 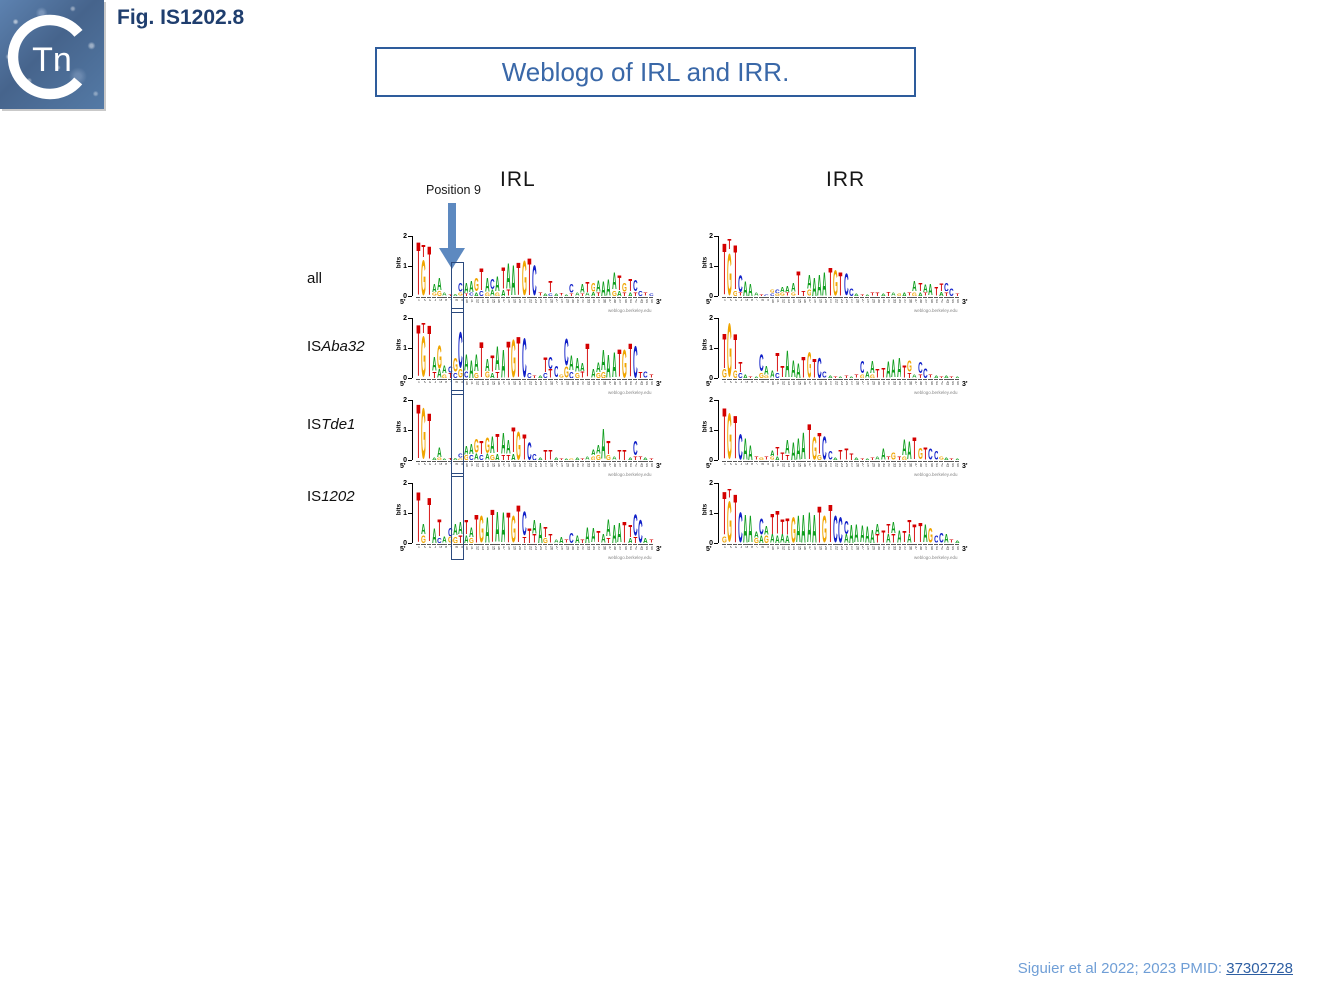 I want to click on x-tick-label: 11, so click(x=471, y=385).